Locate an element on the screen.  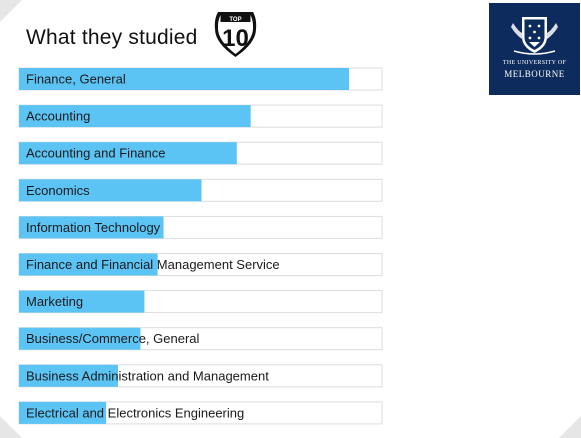
bar-label: Business Administration and Management is located at coordinates (147, 375).